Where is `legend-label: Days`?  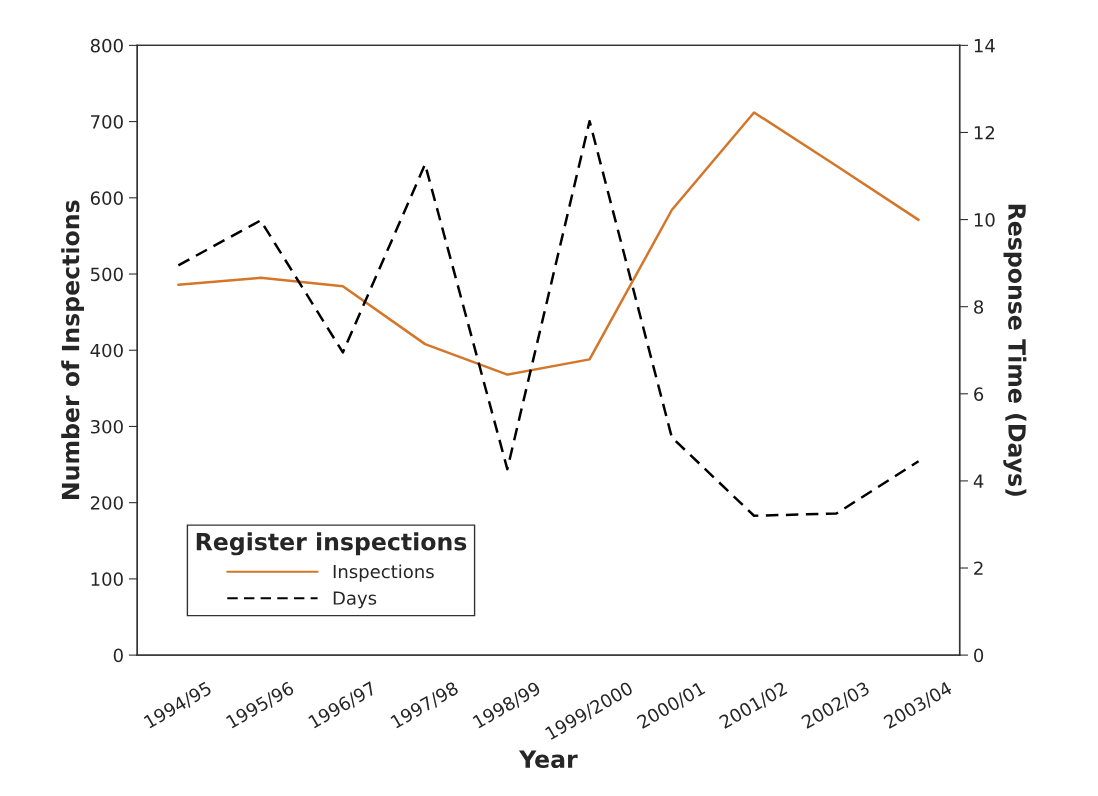
legend-label: Days is located at coordinates (355, 600).